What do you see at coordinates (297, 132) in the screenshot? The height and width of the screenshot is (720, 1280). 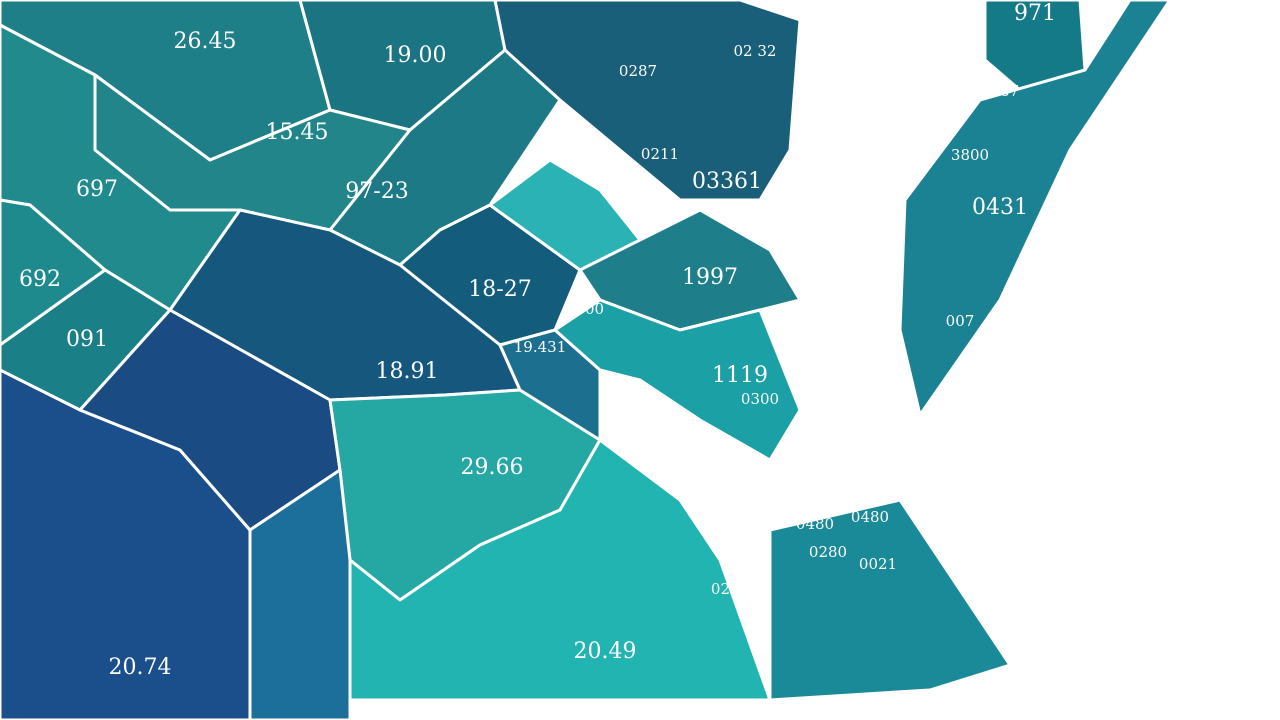 I see `region-label: 15.45` at bounding box center [297, 132].